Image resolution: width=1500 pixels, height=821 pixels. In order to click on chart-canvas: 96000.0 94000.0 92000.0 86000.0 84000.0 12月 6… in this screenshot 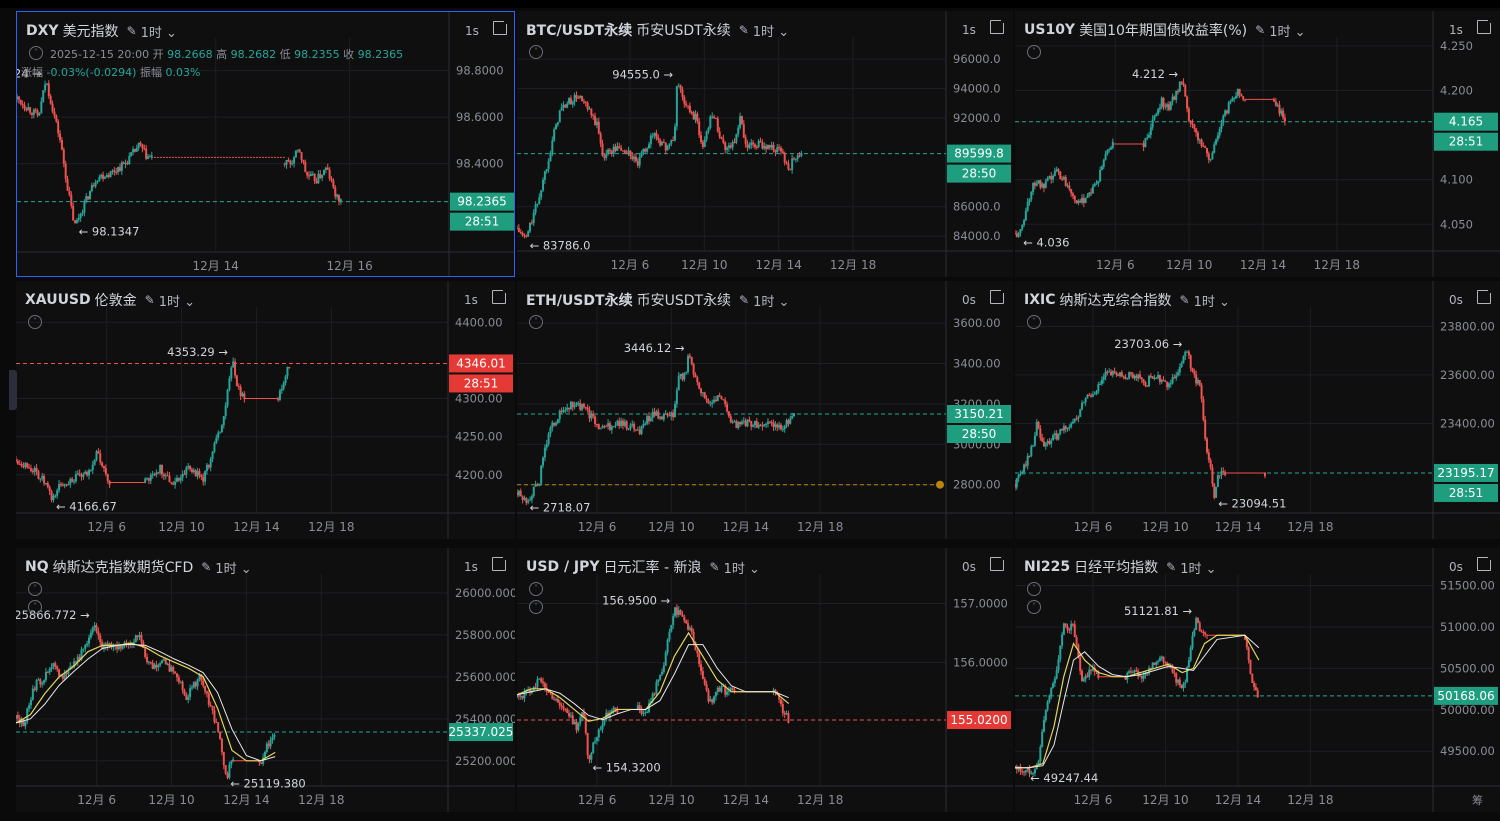, I will do `click(765, 144)`.